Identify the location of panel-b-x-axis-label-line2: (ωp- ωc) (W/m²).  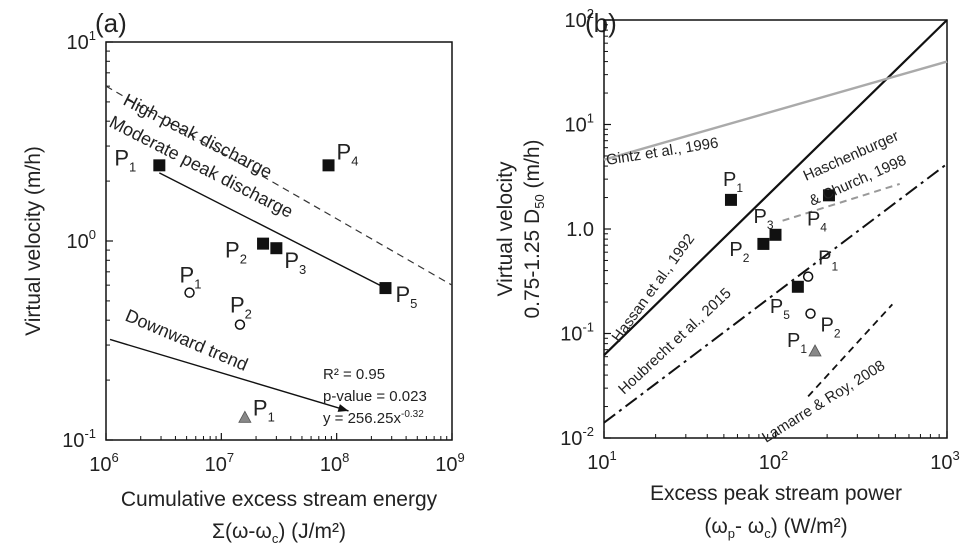
(775, 528).